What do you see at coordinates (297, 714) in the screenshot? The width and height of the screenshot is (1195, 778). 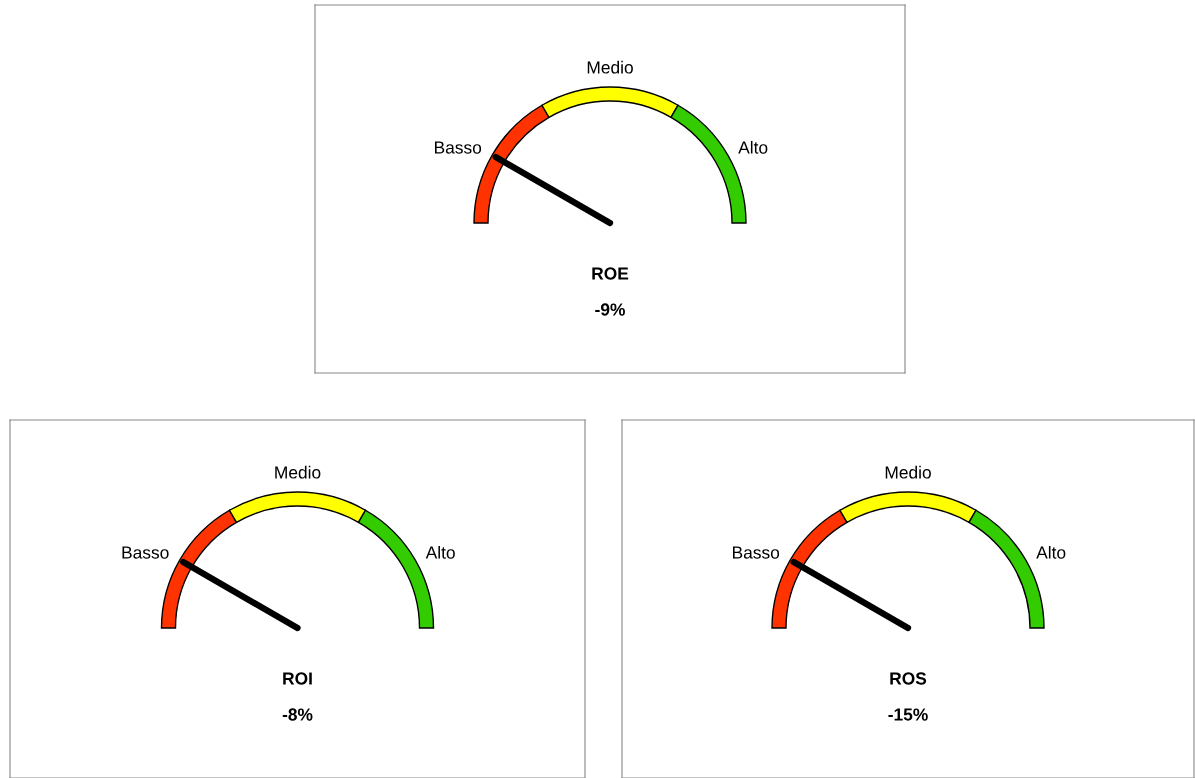 I see `text: -8%` at bounding box center [297, 714].